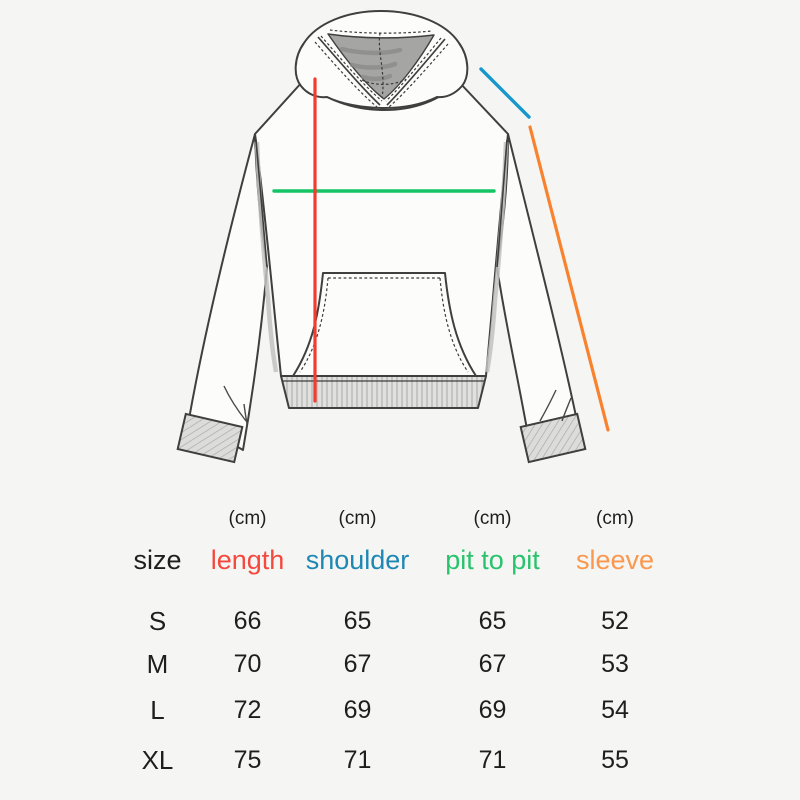 This screenshot has height=800, width=800. Describe the element at coordinates (157, 709) in the screenshot. I see `size-label: L` at that location.